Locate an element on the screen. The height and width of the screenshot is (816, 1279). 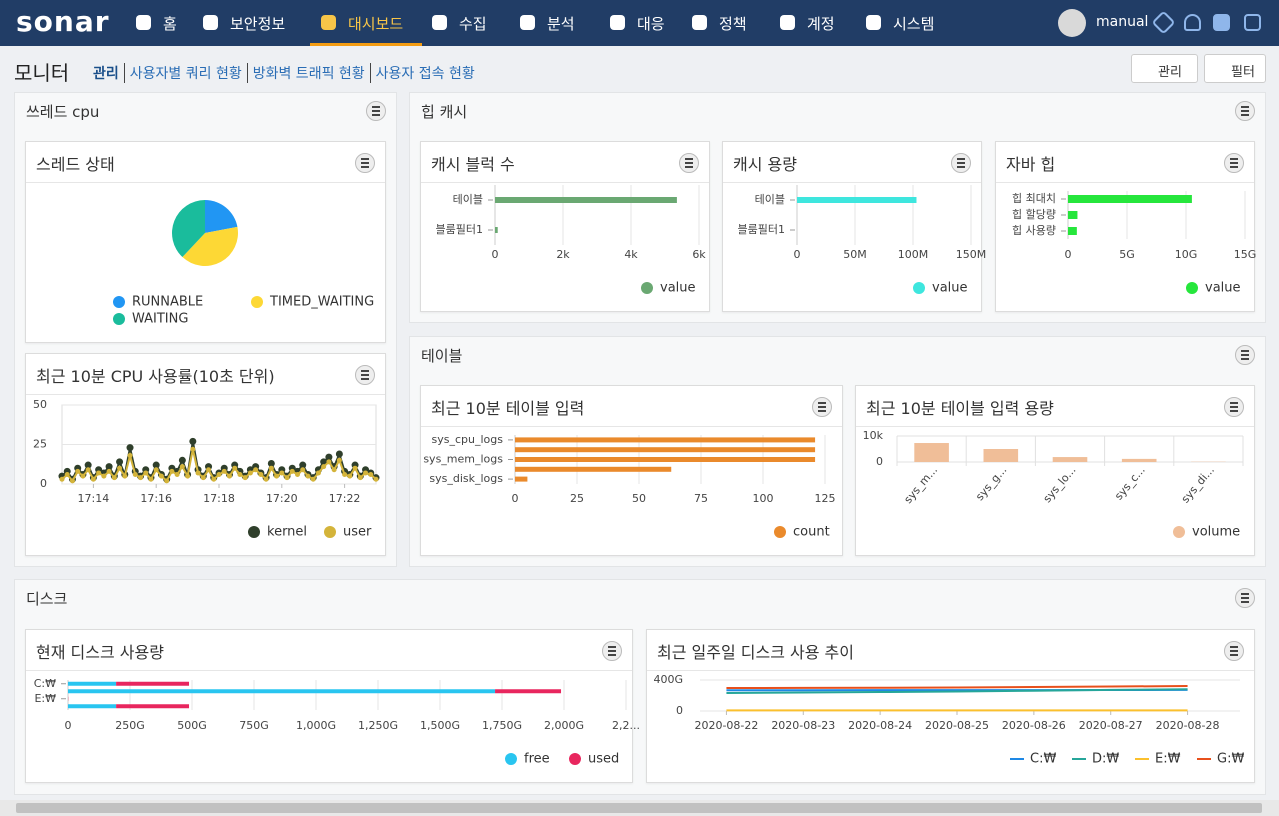
sub-link: 방화벽 트래픽 현황 is located at coordinates (305, 73).